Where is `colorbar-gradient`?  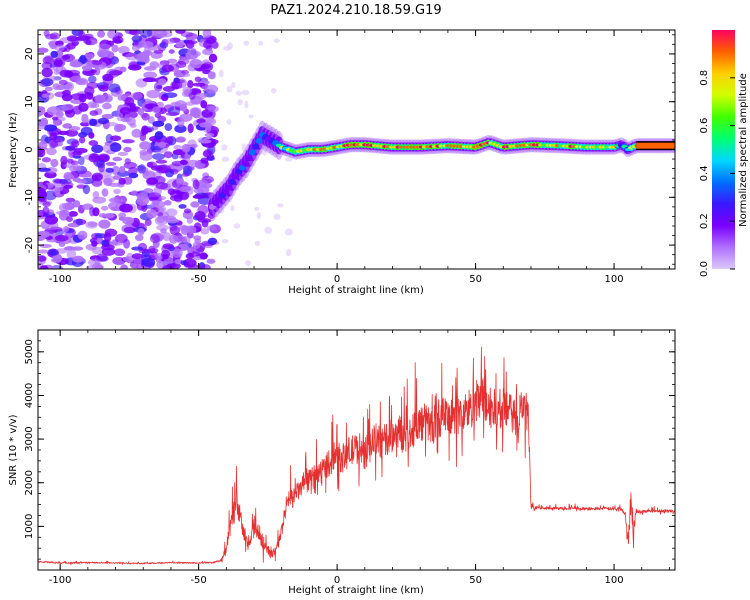
colorbar-gradient is located at coordinates (723, 149).